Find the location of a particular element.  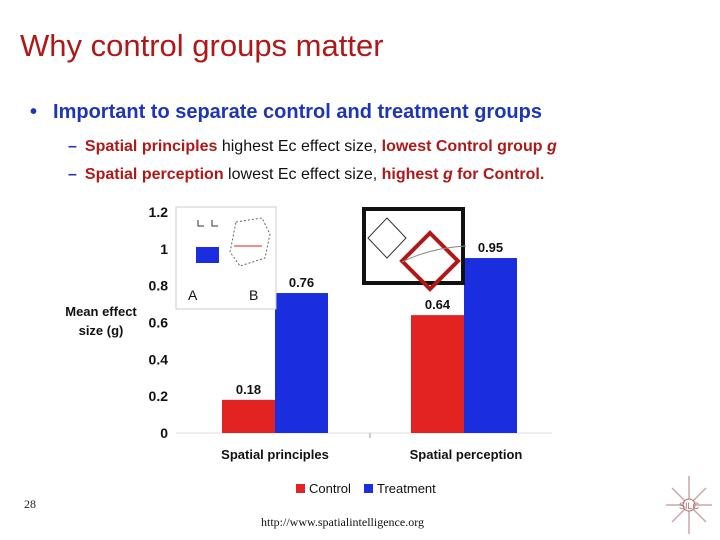

logo-text: SILC is located at coordinates (689, 506).